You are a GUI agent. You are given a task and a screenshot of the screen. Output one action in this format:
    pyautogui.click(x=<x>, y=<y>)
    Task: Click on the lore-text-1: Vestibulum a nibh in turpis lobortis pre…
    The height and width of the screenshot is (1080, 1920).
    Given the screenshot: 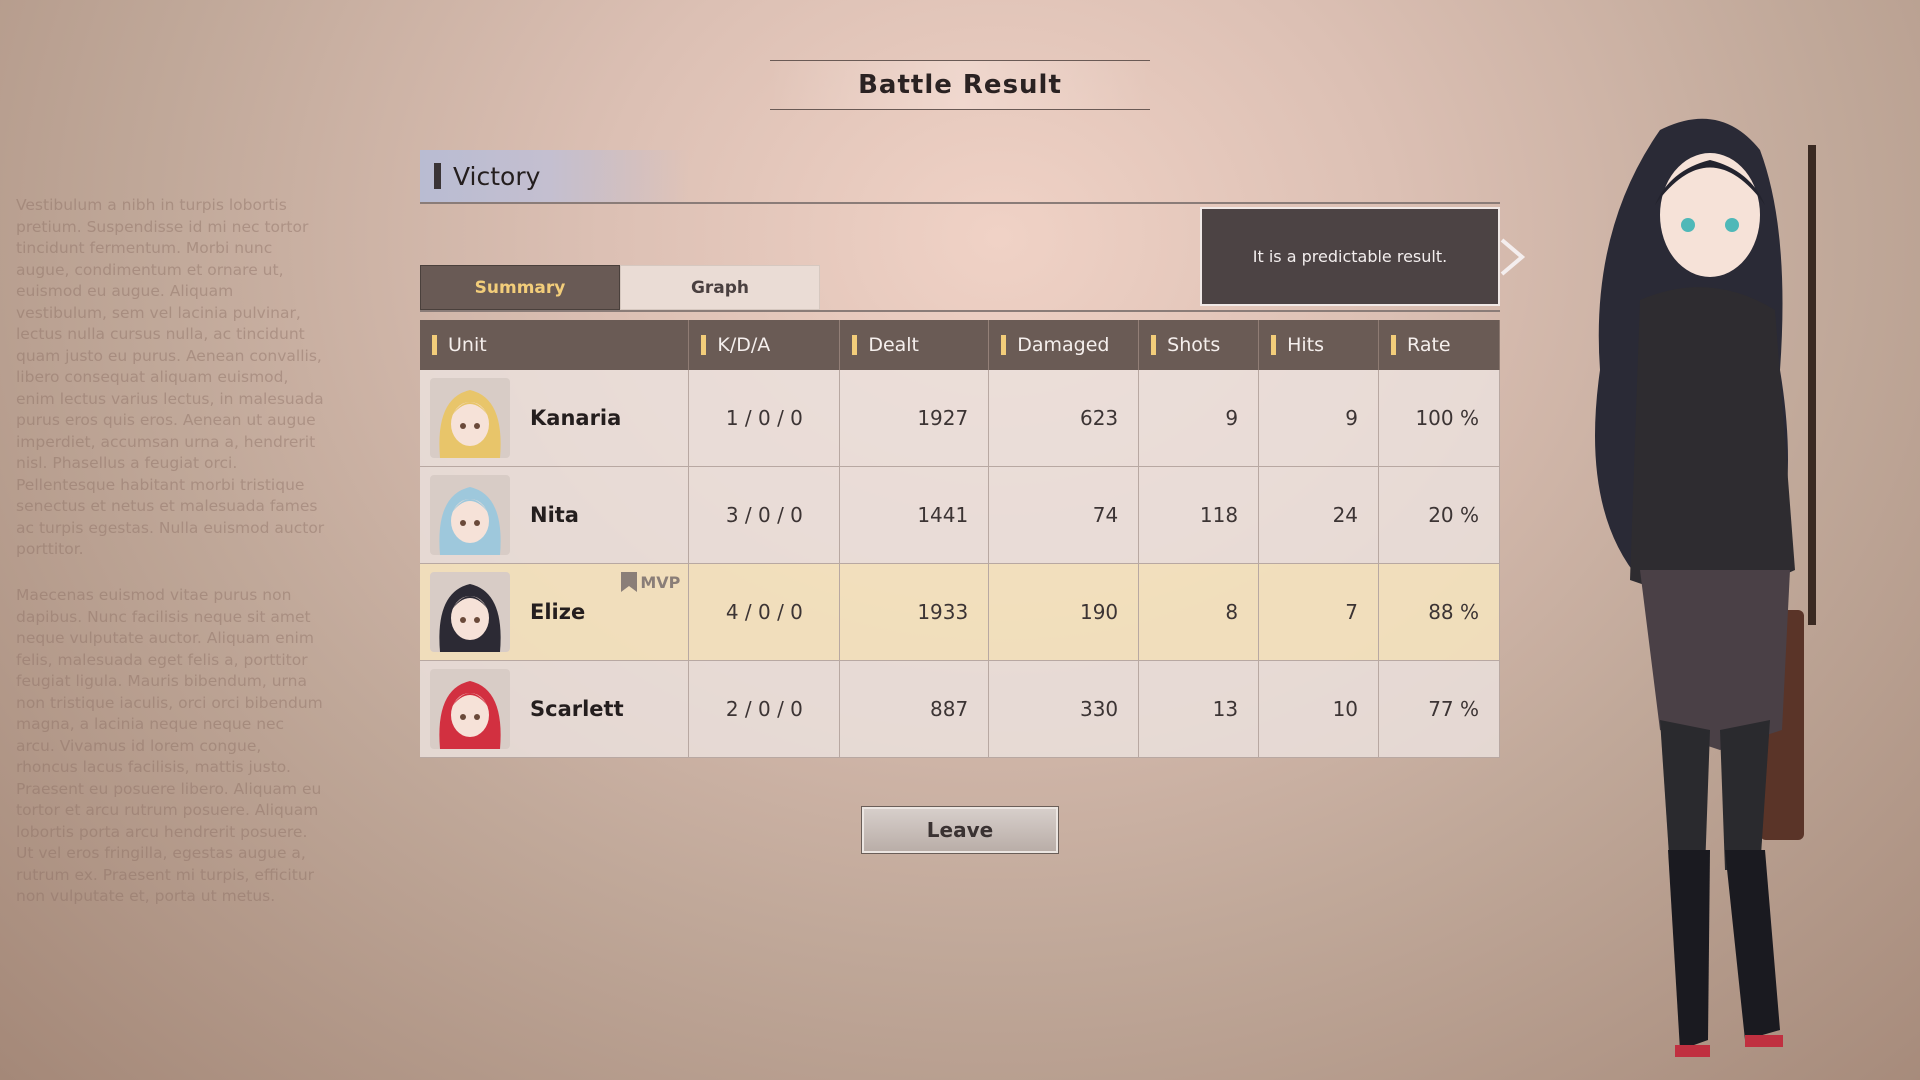 What is the action you would take?
    pyautogui.click(x=170, y=377)
    